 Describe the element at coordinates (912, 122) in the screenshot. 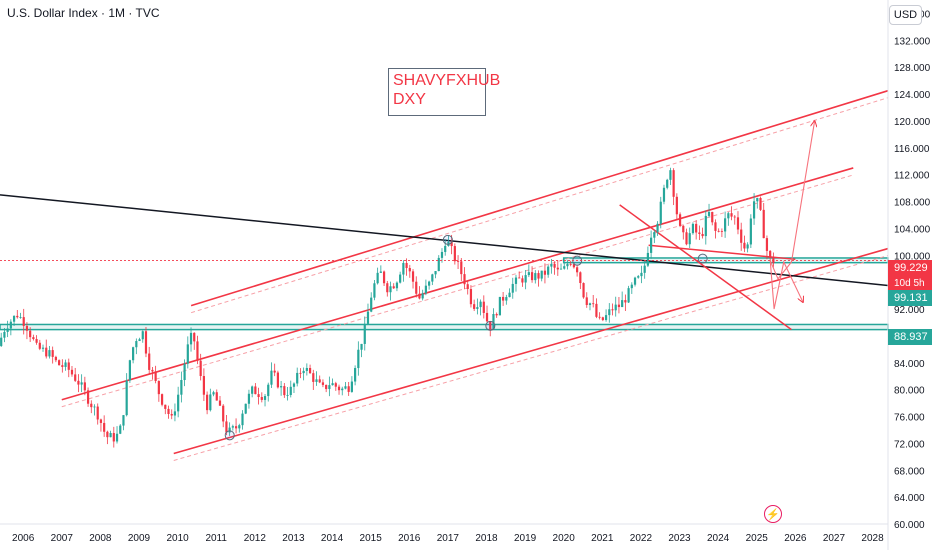

I see `y-tick-label: 120.000` at that location.